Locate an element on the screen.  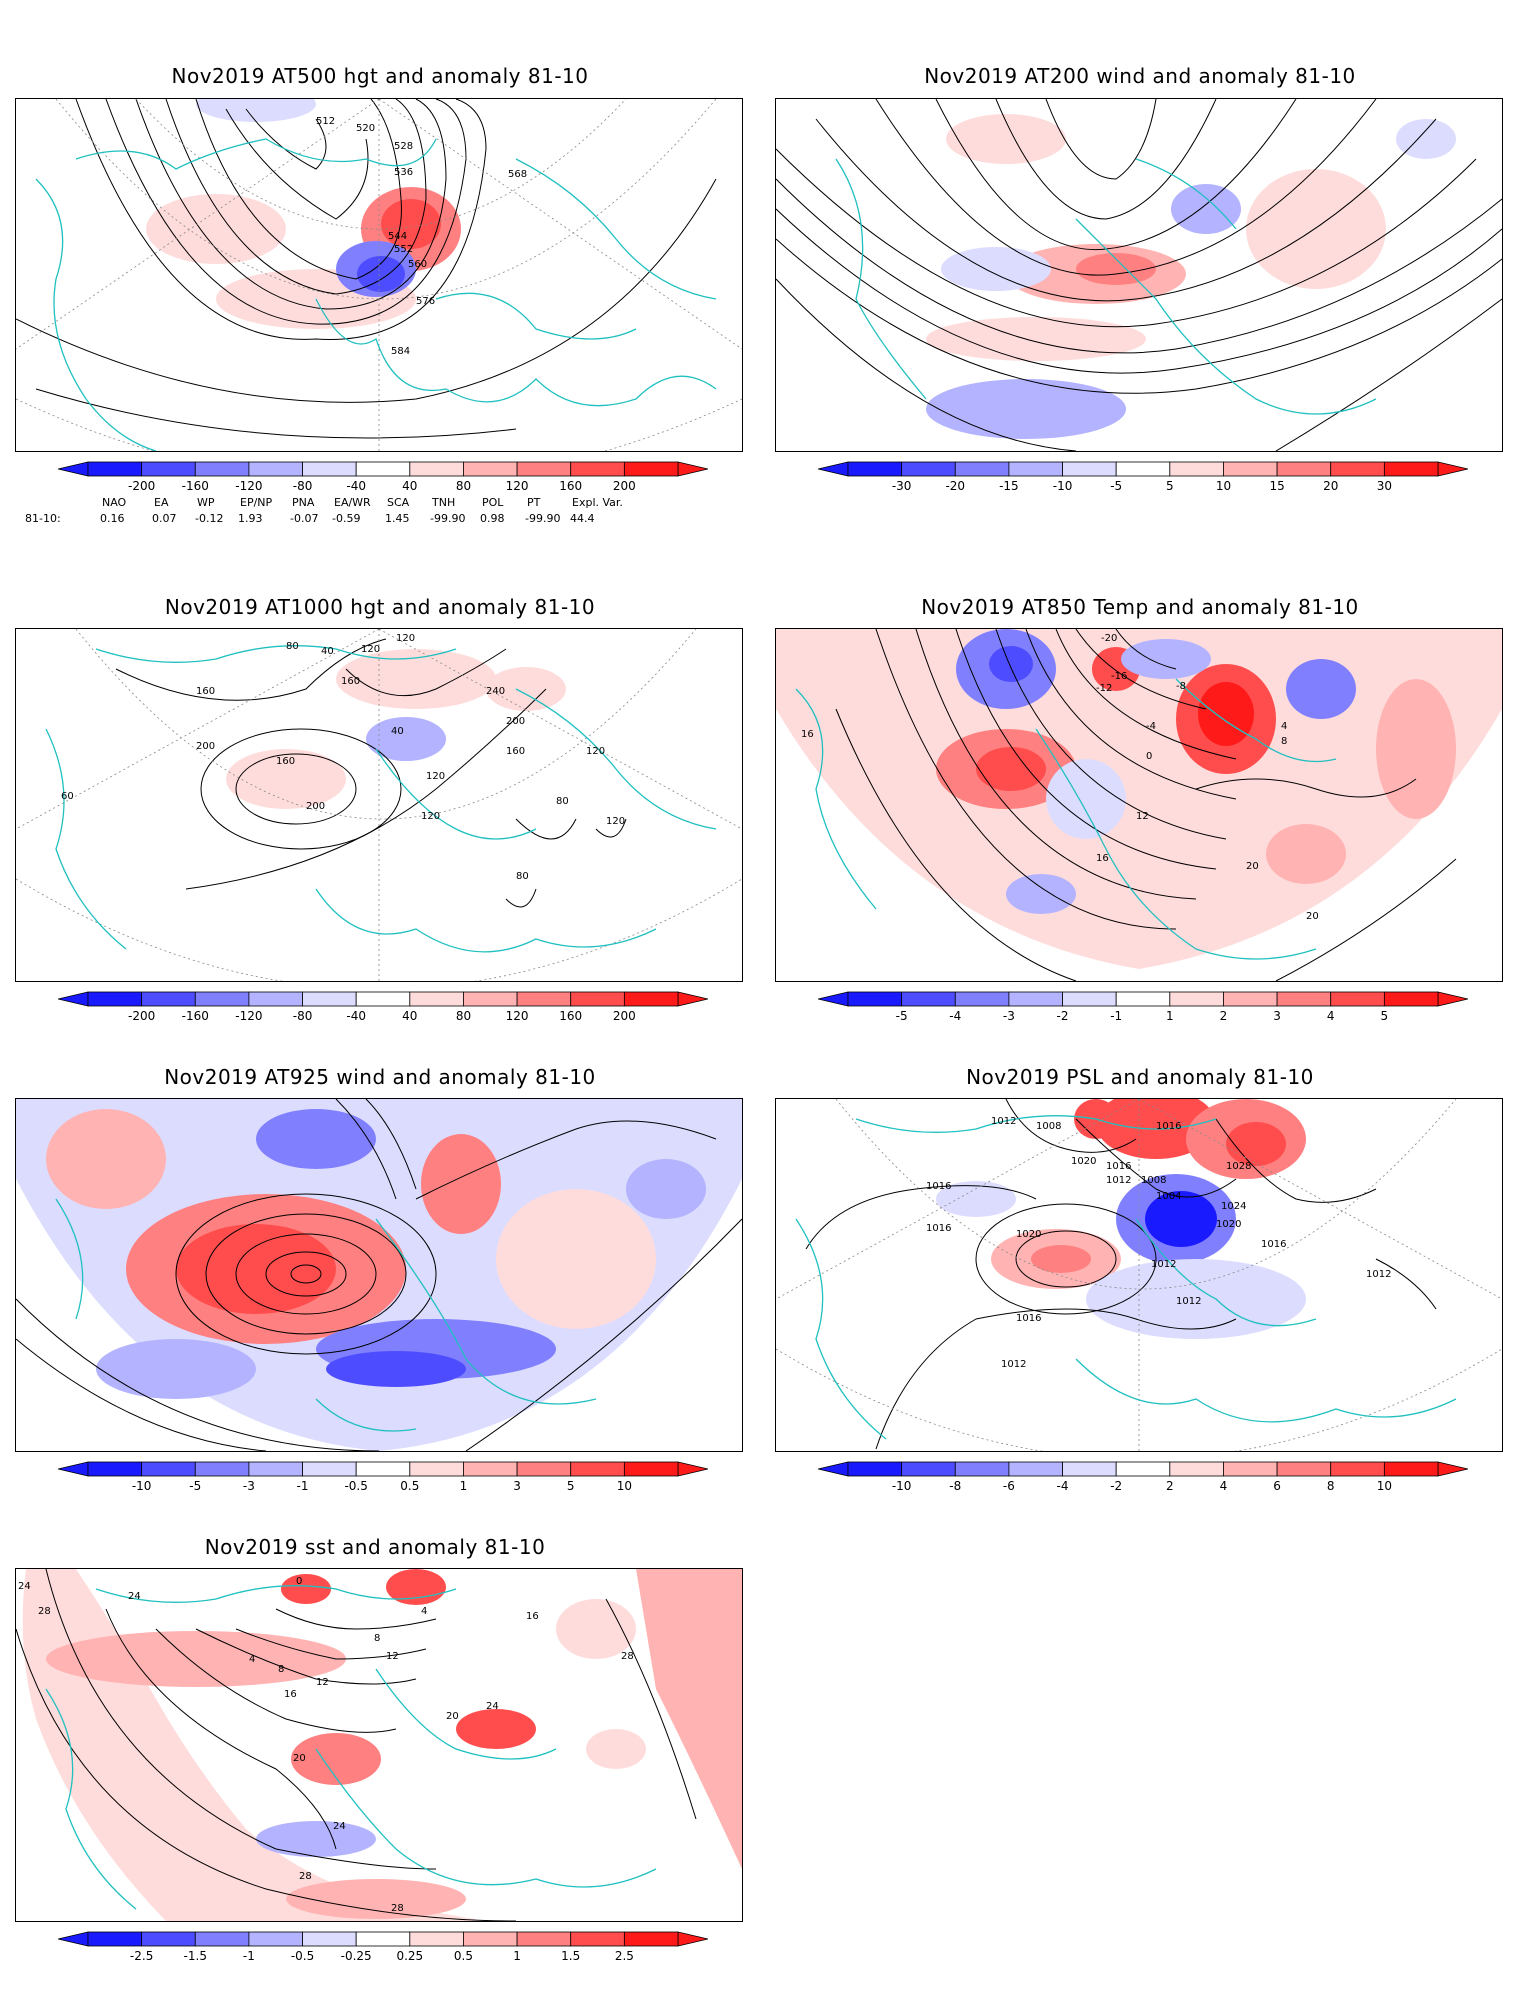
colorbar-tick-label: 4 is located at coordinates (1331, 1016).